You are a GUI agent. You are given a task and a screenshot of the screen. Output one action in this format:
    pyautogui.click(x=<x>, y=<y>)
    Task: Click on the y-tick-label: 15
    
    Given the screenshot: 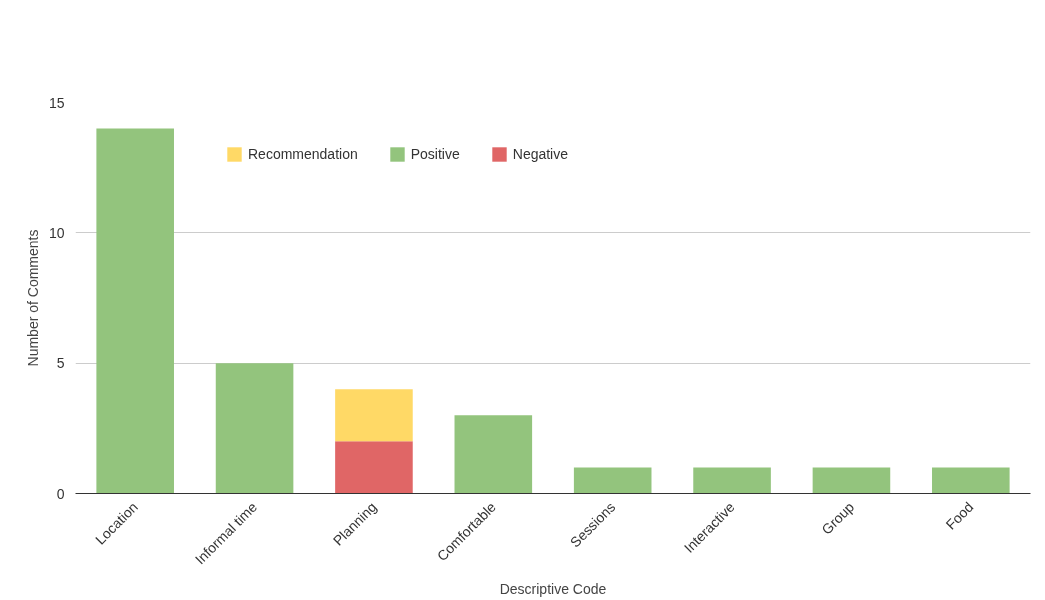 What is the action you would take?
    pyautogui.click(x=56, y=102)
    